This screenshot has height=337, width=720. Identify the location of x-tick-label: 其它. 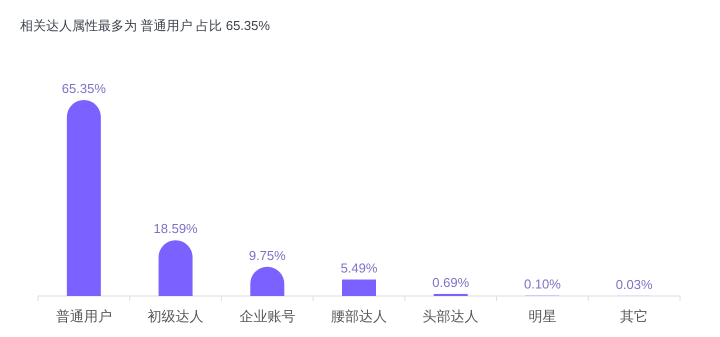
(634, 316).